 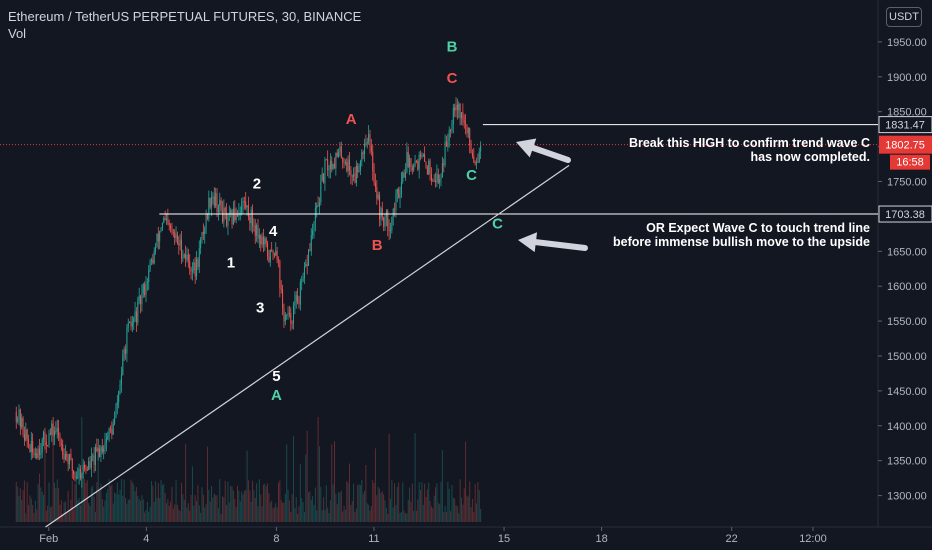 I want to click on arrow-head, so click(x=526, y=148).